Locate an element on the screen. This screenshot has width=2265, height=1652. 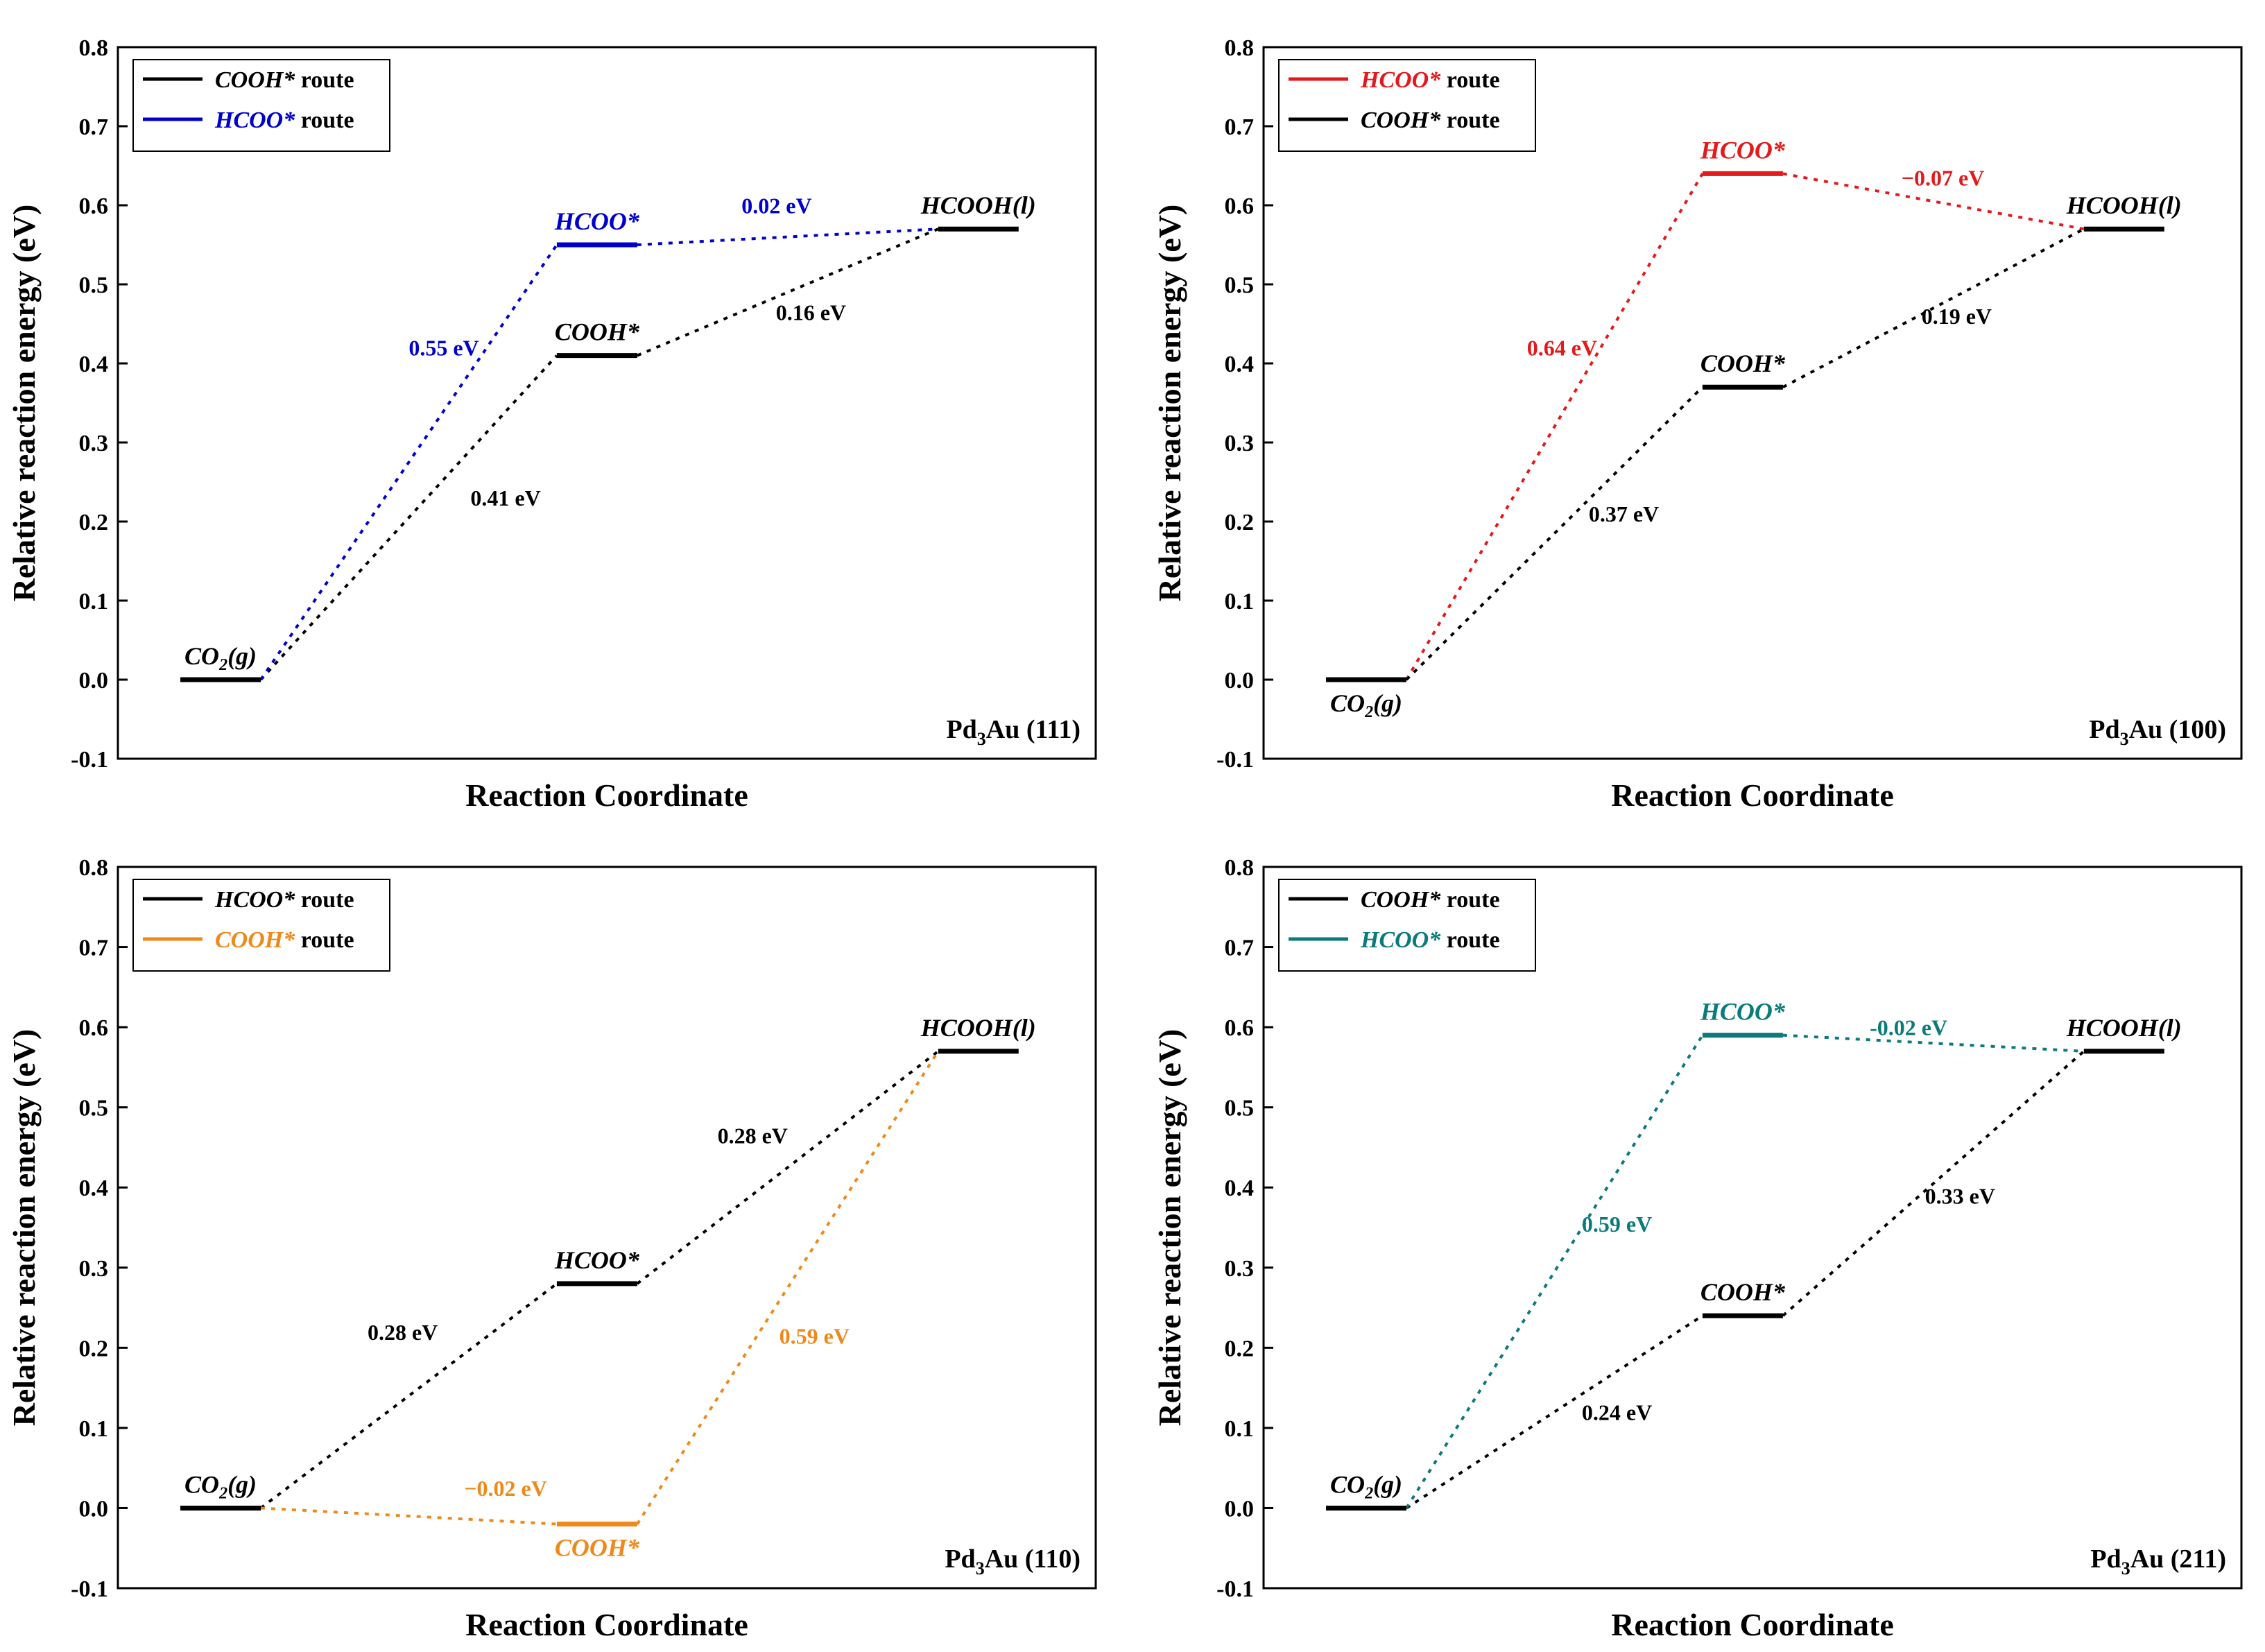
energy-annotation: 0.19 eV is located at coordinates (1957, 316).